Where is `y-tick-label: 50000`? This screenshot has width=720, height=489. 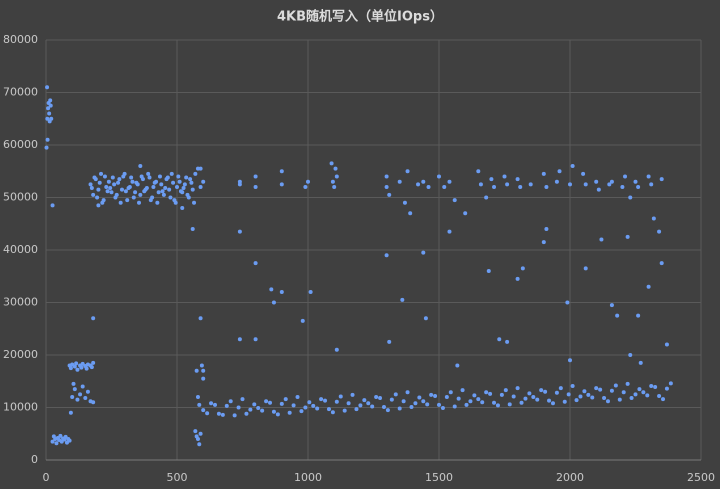
y-tick-label: 50000 is located at coordinates (20, 197).